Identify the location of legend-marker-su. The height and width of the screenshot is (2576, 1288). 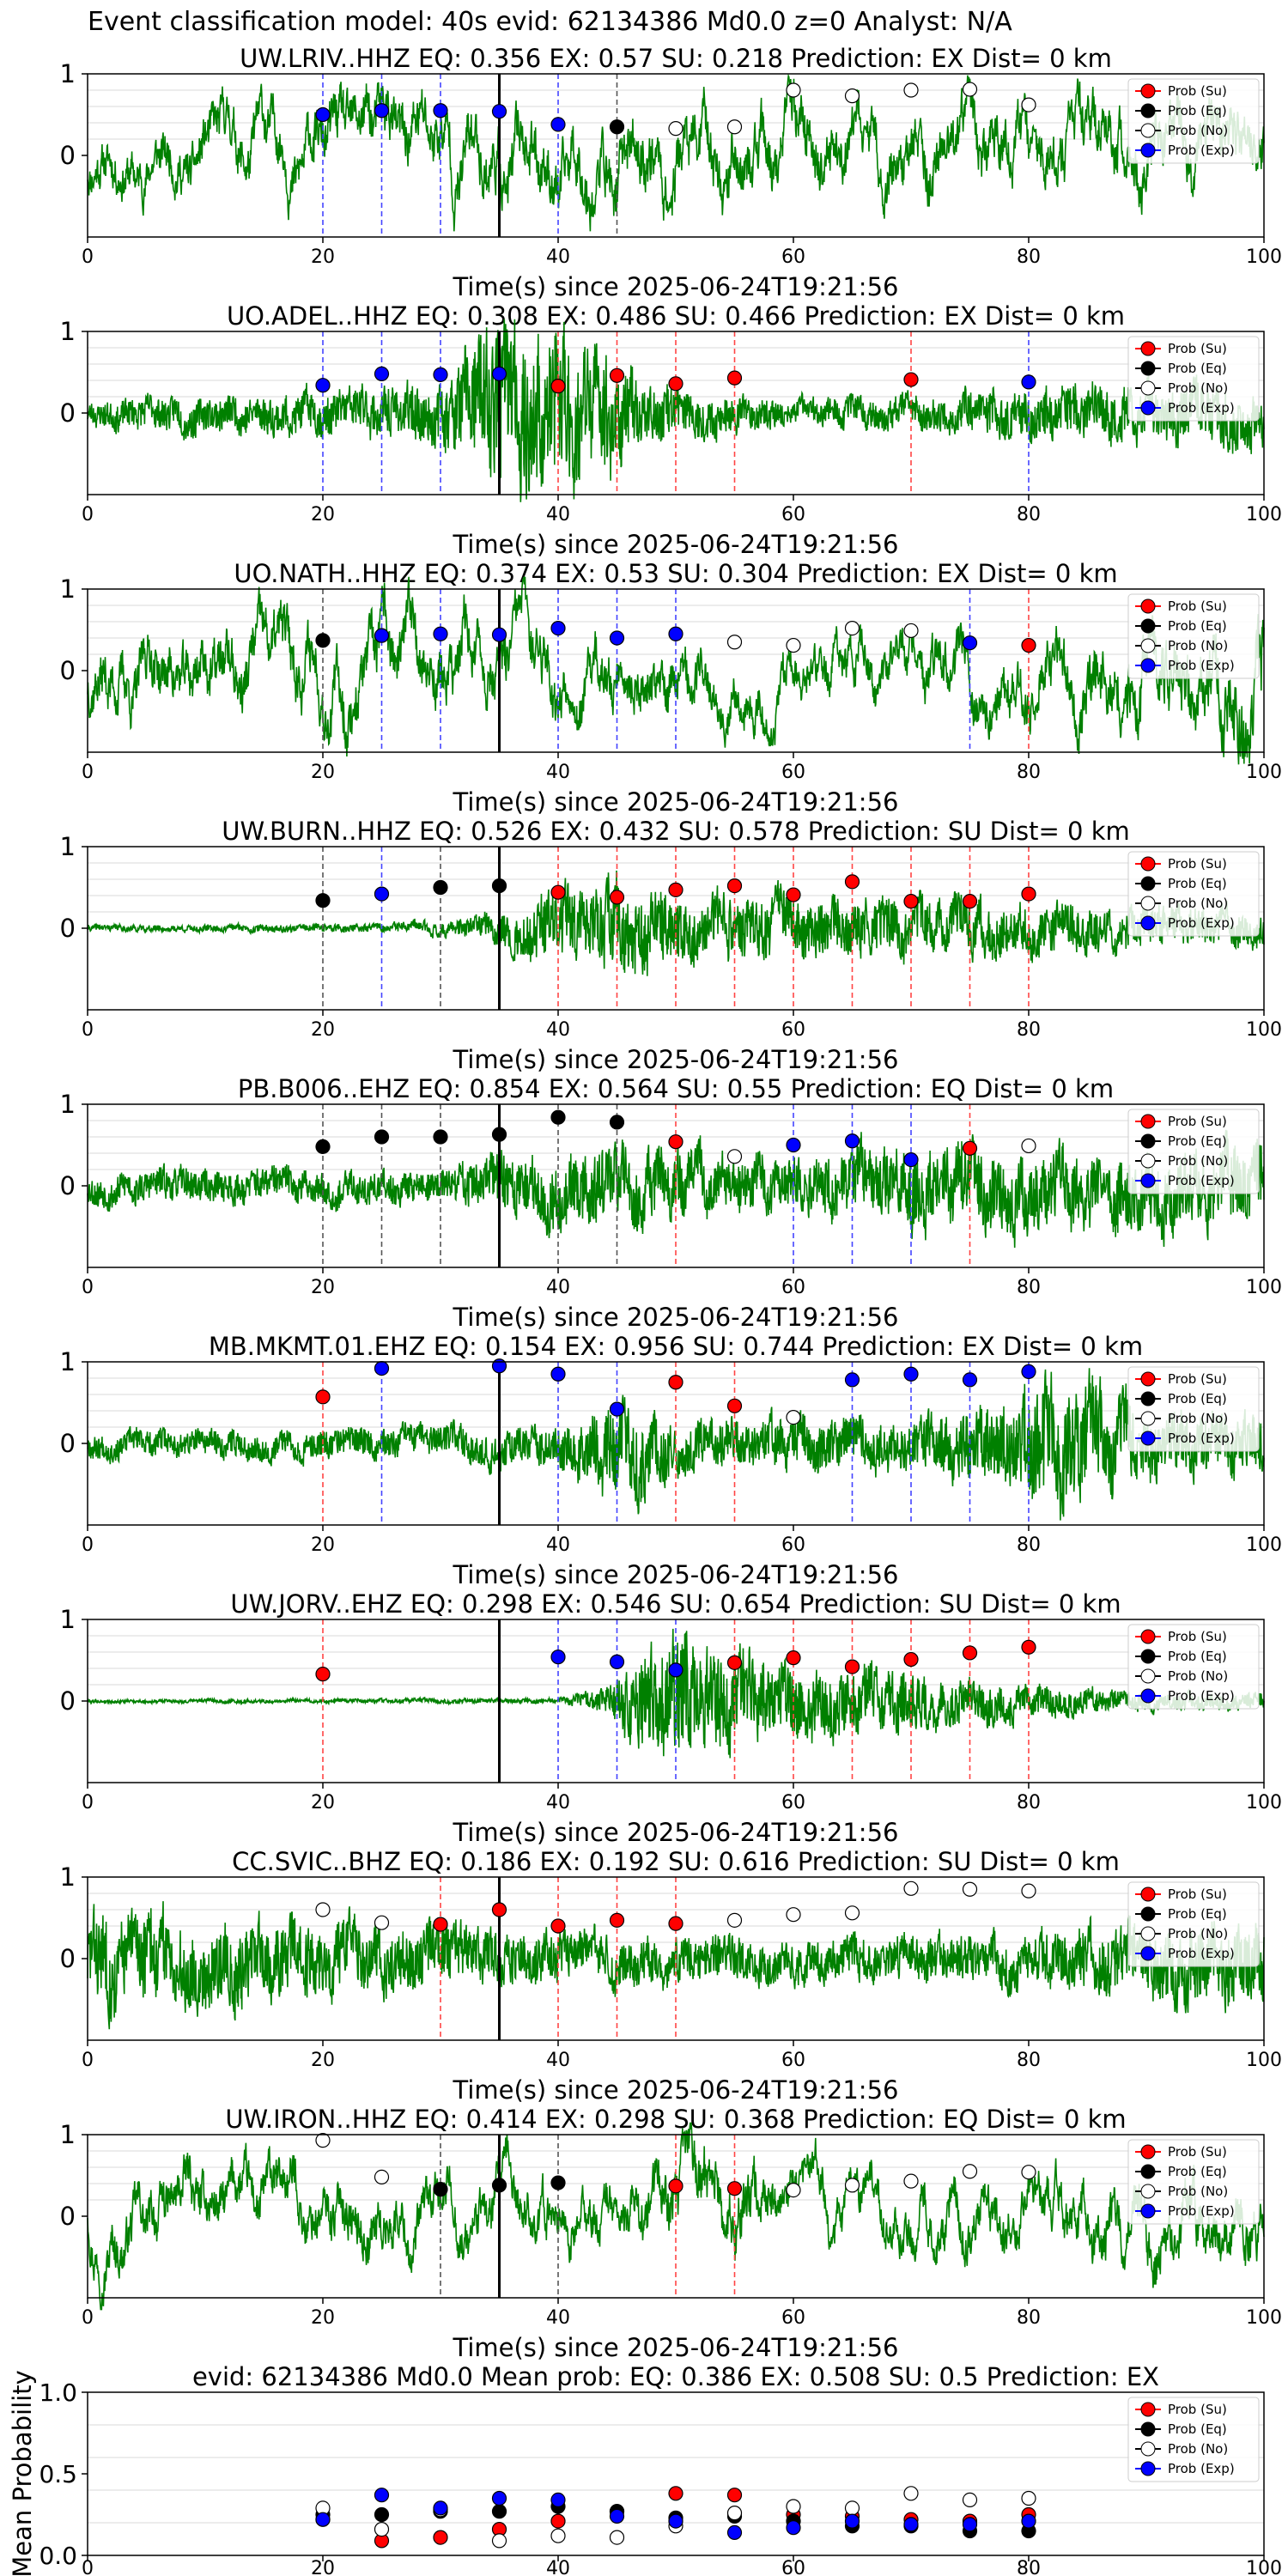
(1148, 2409).